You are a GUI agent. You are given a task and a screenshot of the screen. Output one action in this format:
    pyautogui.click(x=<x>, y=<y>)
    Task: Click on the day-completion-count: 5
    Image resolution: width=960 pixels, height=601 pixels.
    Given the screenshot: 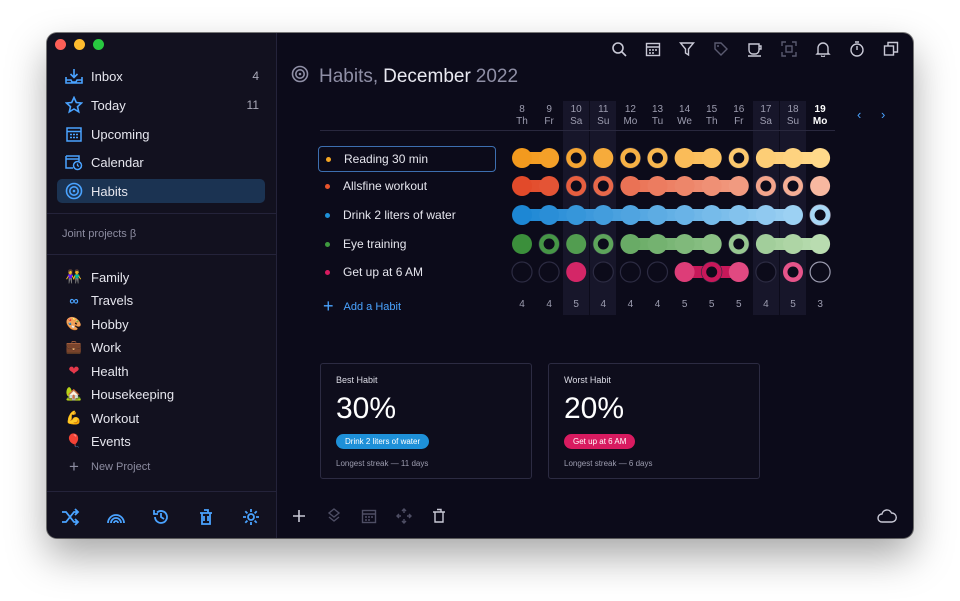 What is the action you would take?
    pyautogui.click(x=684, y=304)
    